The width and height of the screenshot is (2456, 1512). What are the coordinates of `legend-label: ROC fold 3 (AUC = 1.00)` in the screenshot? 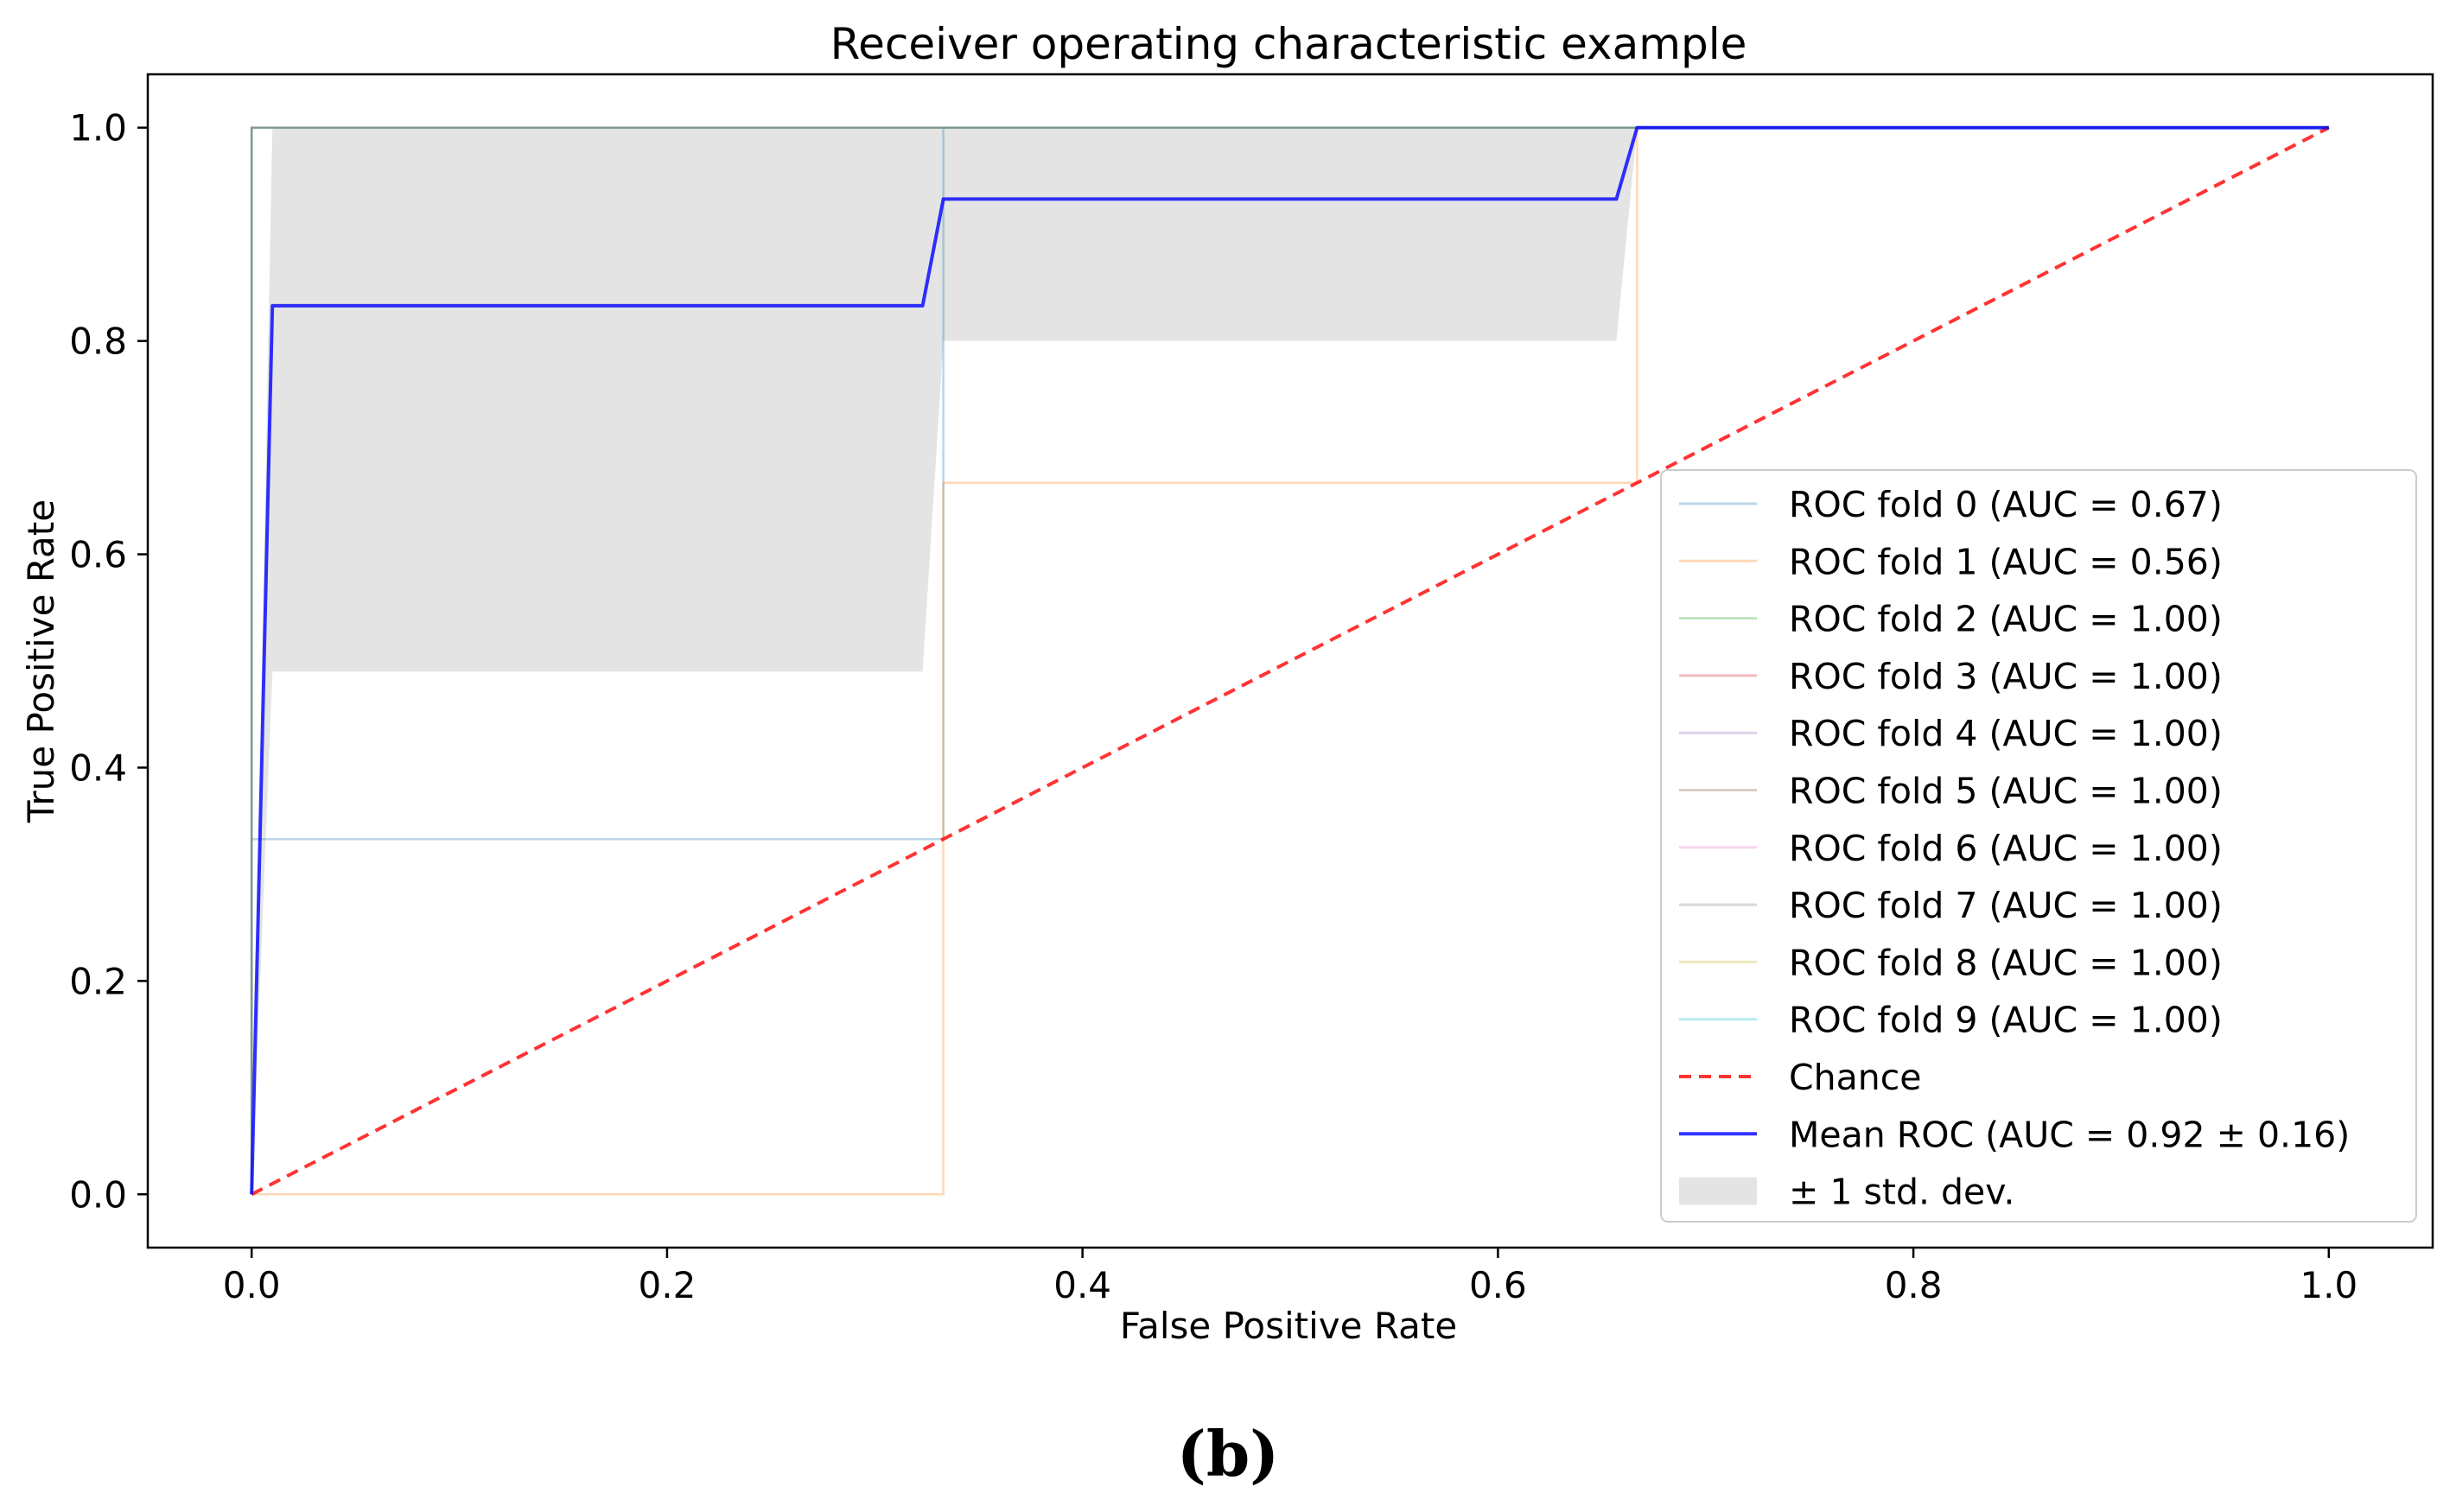 It's located at (2006, 676).